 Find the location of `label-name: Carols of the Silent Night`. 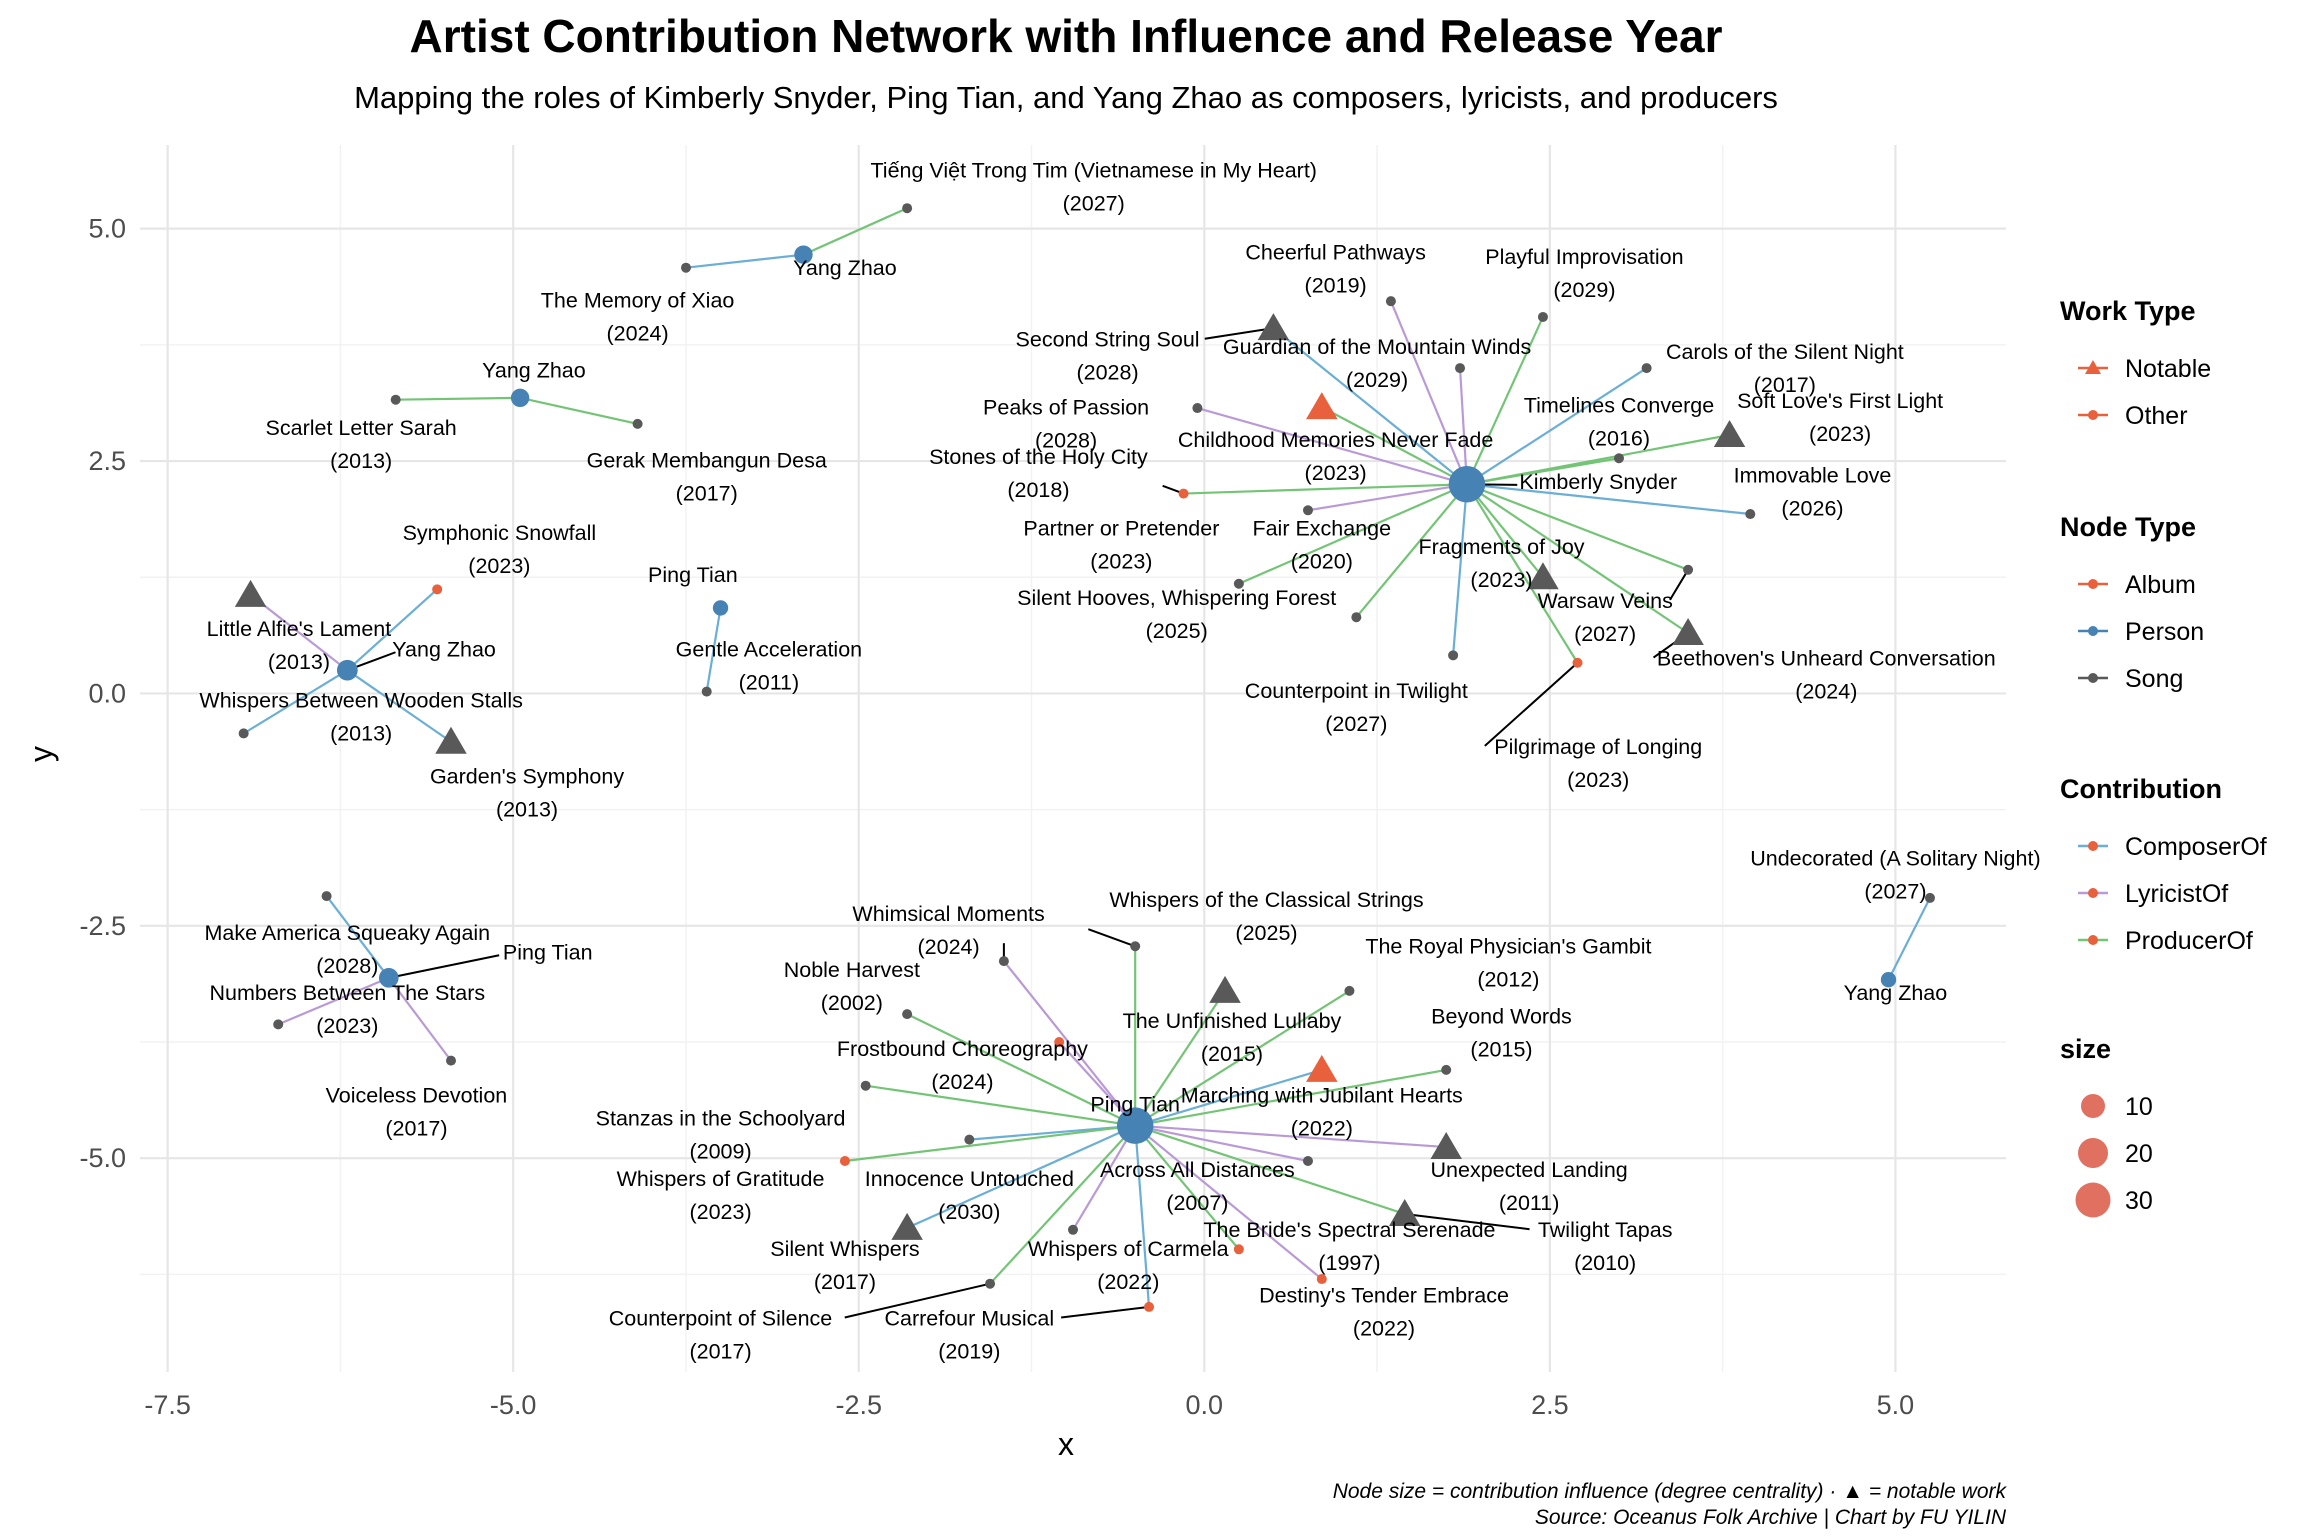

label-name: Carols of the Silent Night is located at coordinates (1785, 352).